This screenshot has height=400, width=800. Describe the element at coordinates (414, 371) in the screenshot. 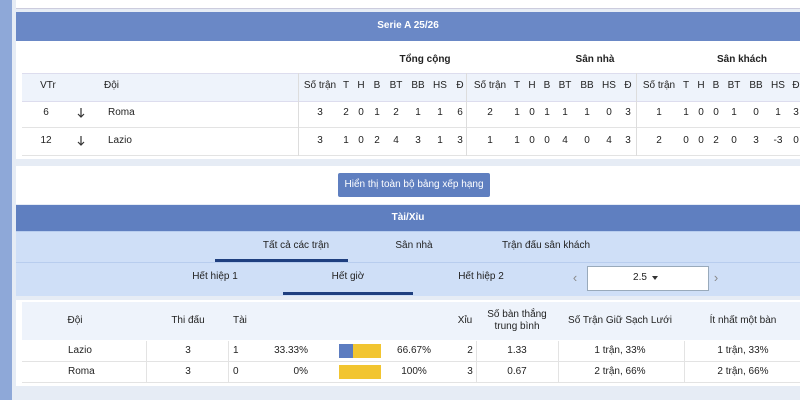

I see `under-percent: 100%` at that location.